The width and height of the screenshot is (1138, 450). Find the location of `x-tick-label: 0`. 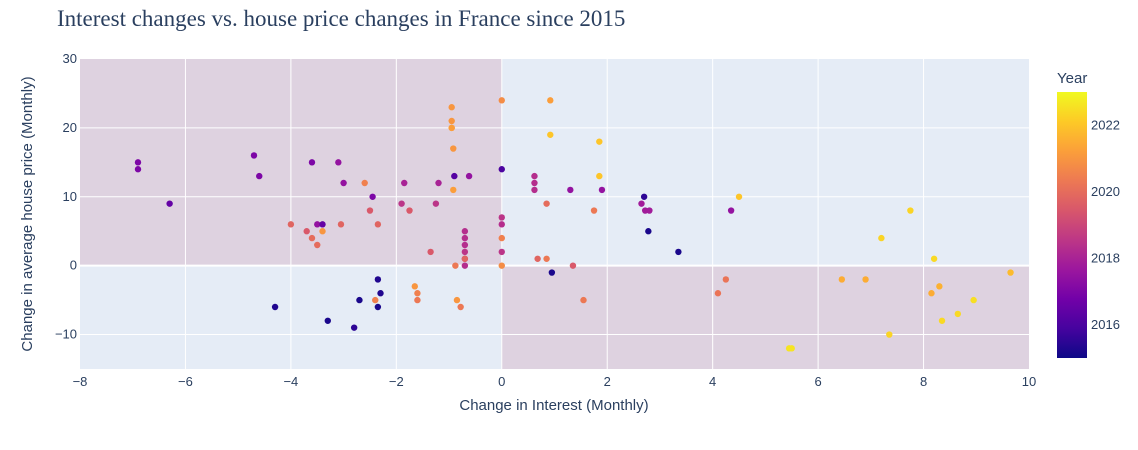

x-tick-label: 0 is located at coordinates (501, 381).